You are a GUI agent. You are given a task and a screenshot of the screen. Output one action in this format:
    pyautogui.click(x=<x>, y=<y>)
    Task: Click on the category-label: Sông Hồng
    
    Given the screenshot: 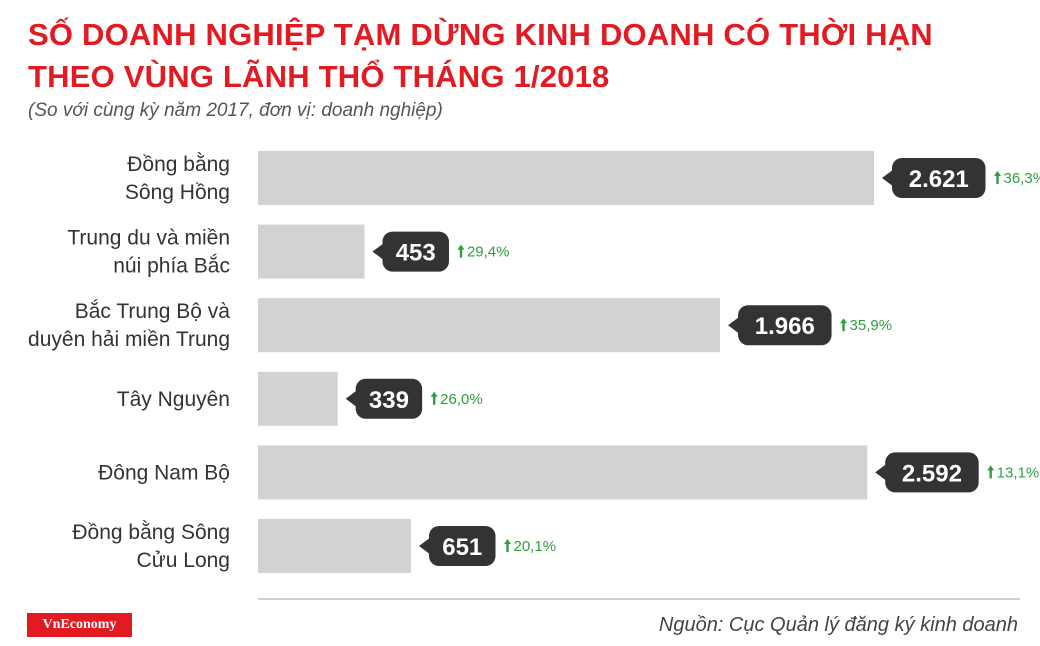 What is the action you would take?
    pyautogui.click(x=177, y=192)
    